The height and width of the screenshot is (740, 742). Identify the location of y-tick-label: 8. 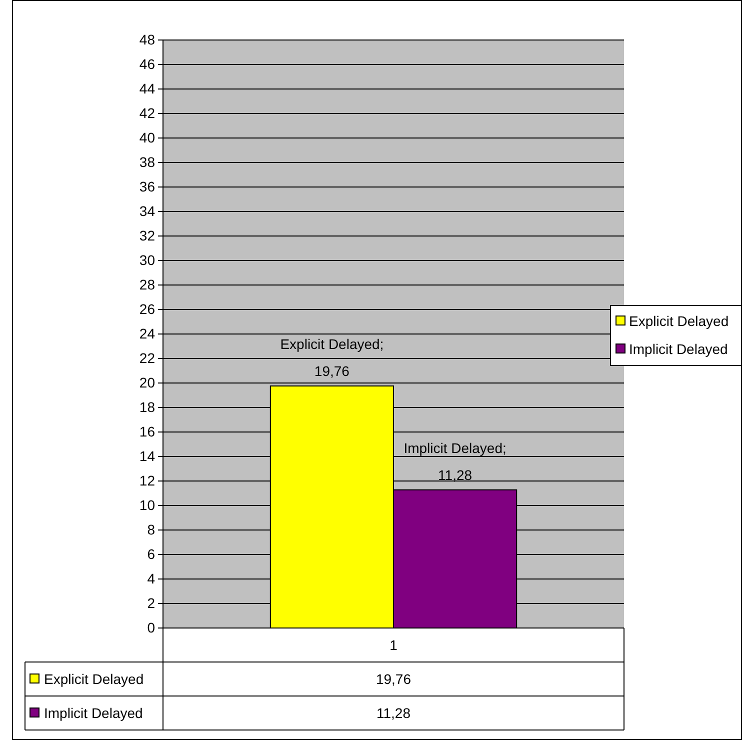
(151, 529).